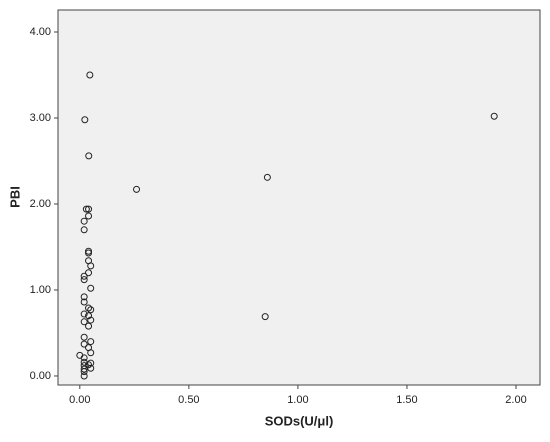 The height and width of the screenshot is (442, 550). I want to click on x-tick-label: 1.50, so click(406, 400).